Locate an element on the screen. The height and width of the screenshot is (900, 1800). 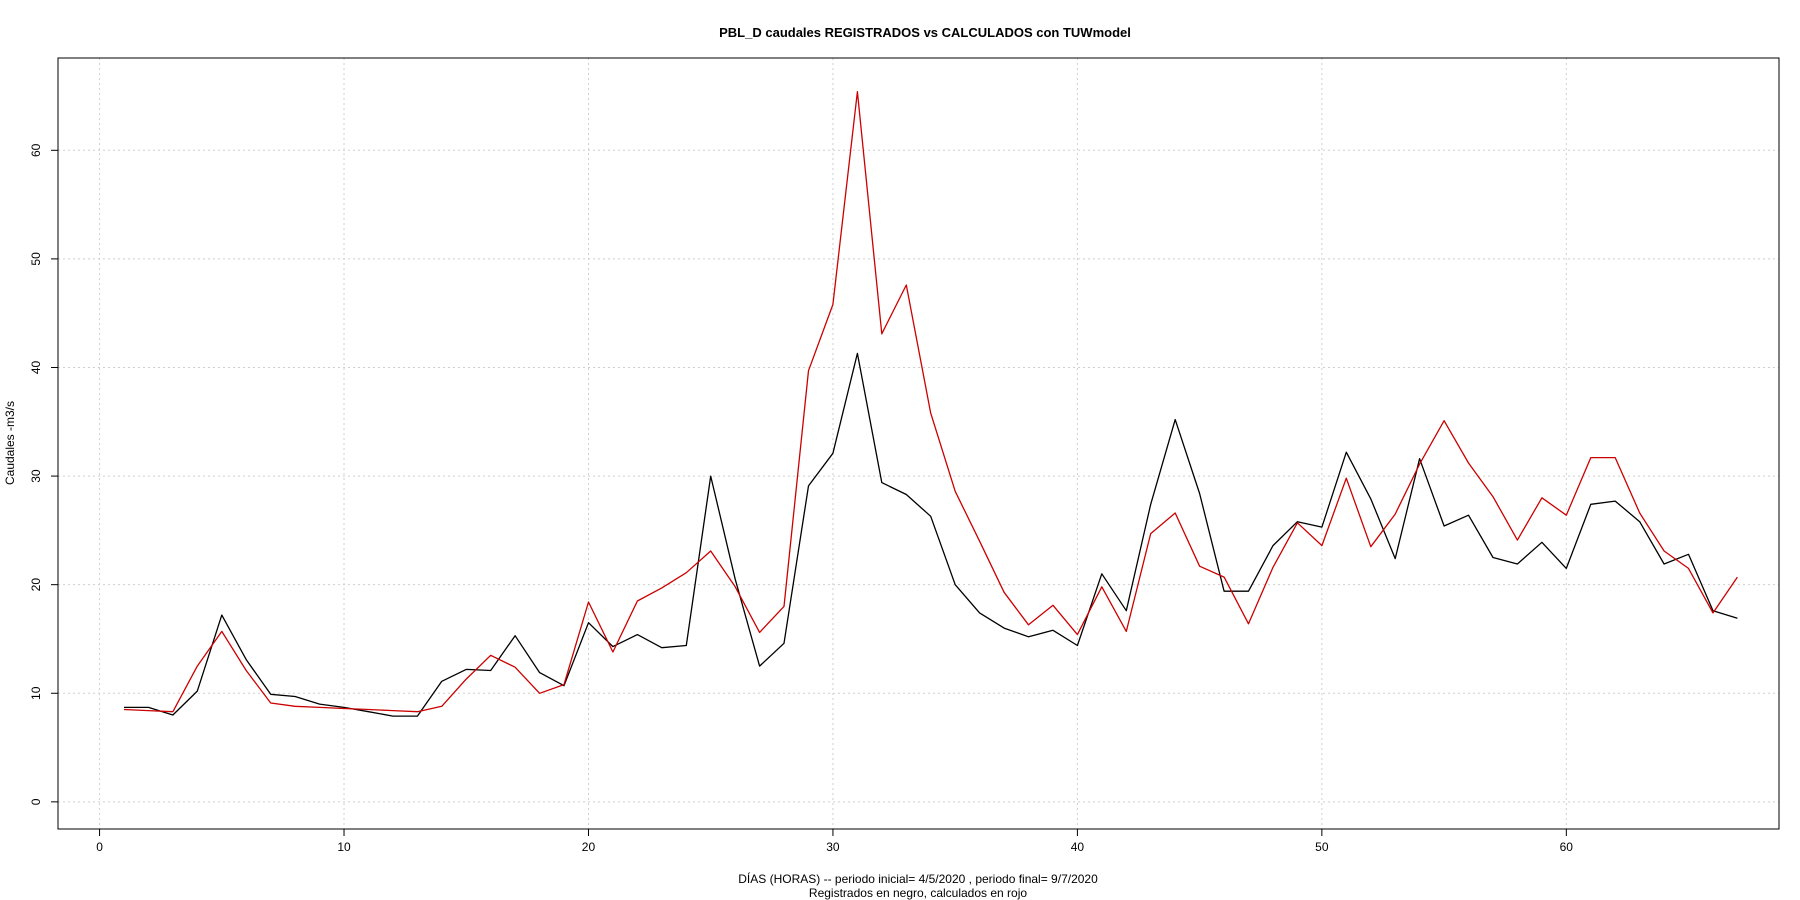
x-tick-label: 60 is located at coordinates (1567, 847).